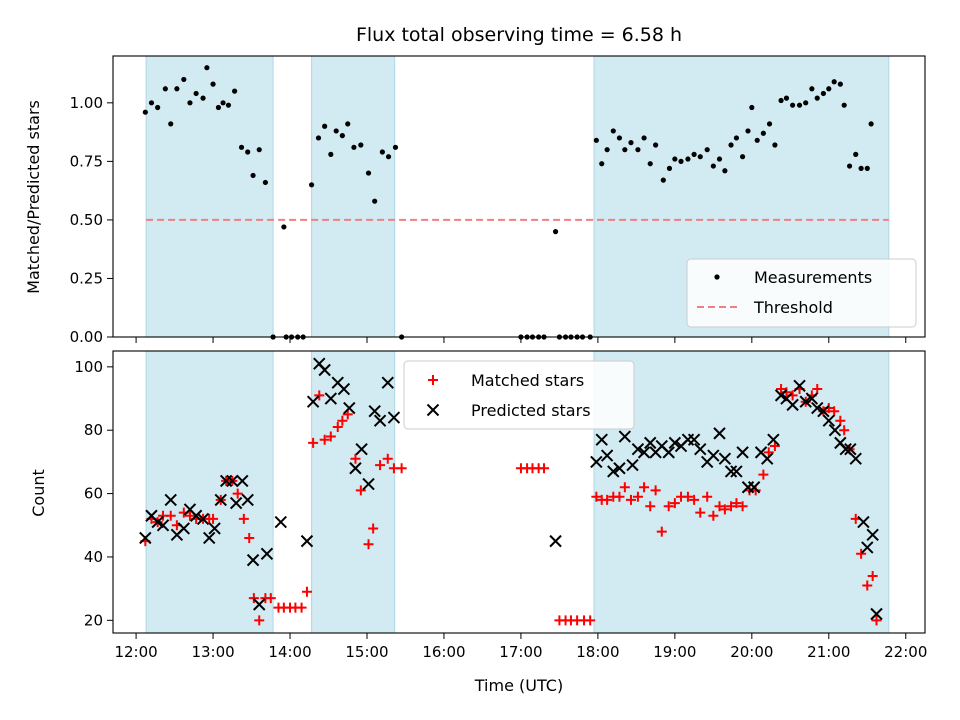  What do you see at coordinates (93, 430) in the screenshot?
I see `bottom-y-tick-label: 80` at bounding box center [93, 430].